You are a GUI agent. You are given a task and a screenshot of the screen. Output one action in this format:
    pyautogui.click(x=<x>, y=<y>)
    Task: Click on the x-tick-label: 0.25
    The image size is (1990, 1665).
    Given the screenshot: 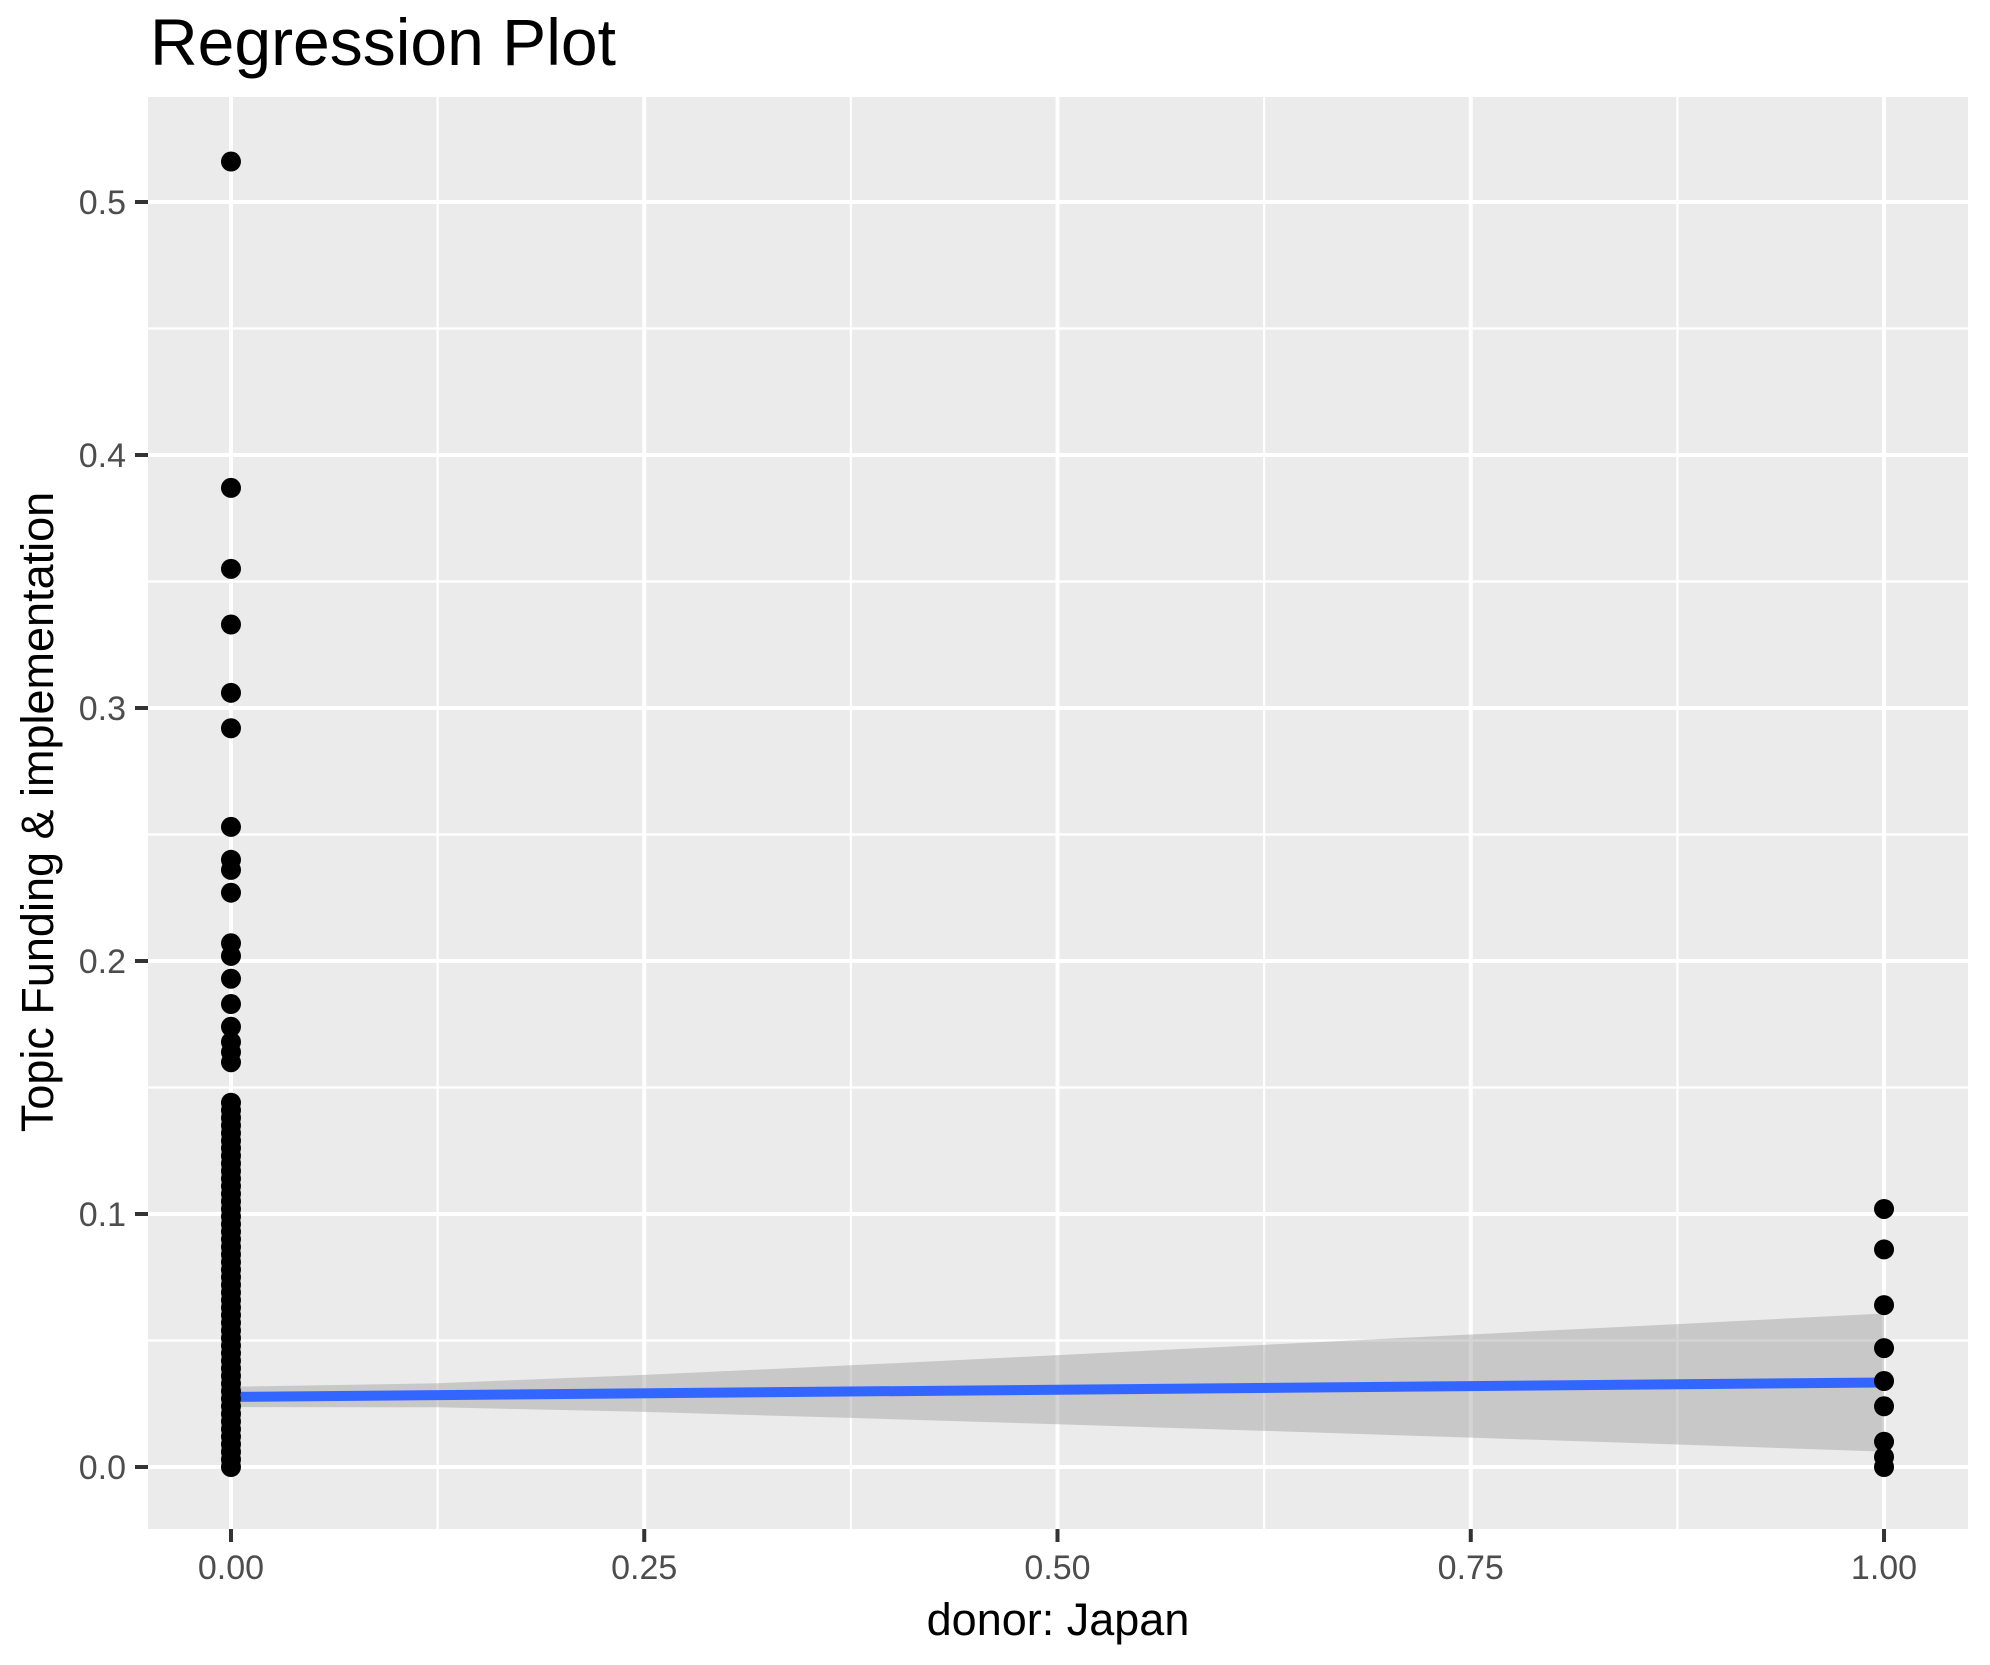 What is the action you would take?
    pyautogui.click(x=644, y=1568)
    